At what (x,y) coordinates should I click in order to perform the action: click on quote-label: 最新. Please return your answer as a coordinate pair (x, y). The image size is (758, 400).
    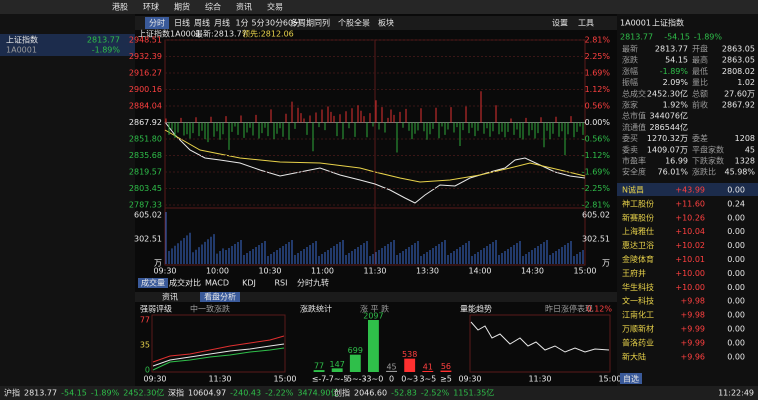
    Looking at the image, I should click on (630, 49).